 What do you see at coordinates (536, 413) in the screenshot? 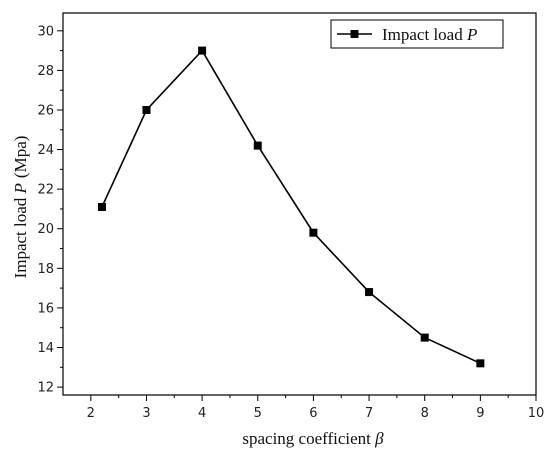
I see `x-tick-label: 10` at bounding box center [536, 413].